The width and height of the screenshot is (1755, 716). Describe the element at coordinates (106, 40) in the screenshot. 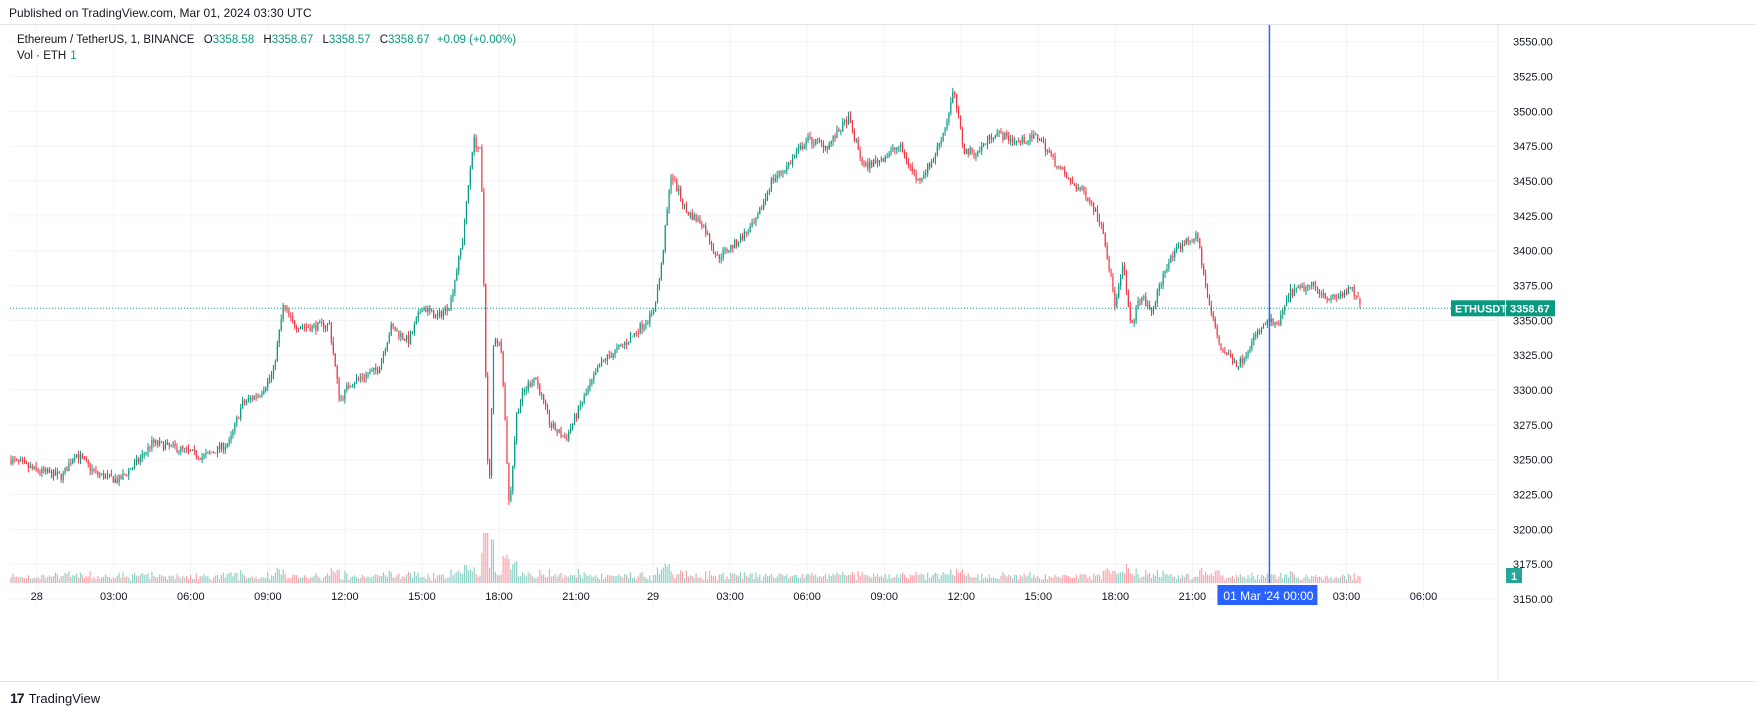

I see `symbol-title: Ethereum / TetherUS, 1, BINANCE` at that location.